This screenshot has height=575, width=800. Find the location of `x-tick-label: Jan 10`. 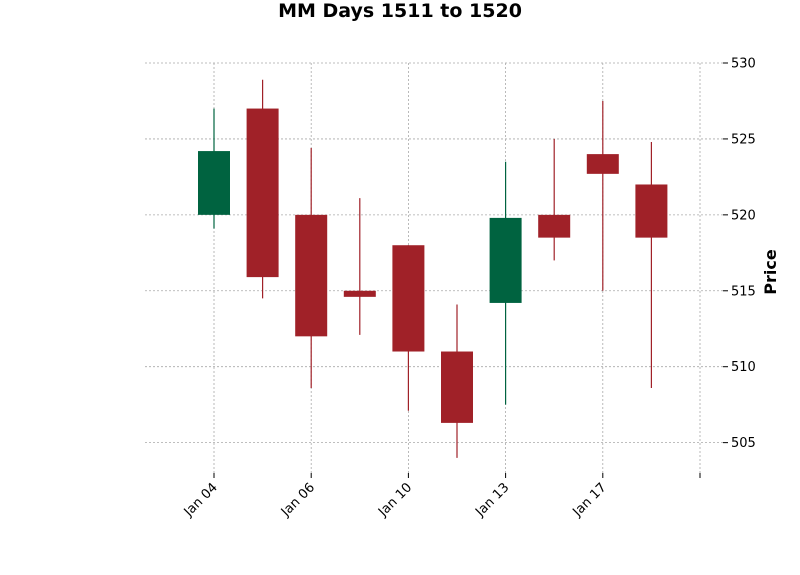

x-tick-label: Jan 10 is located at coordinates (395, 500).